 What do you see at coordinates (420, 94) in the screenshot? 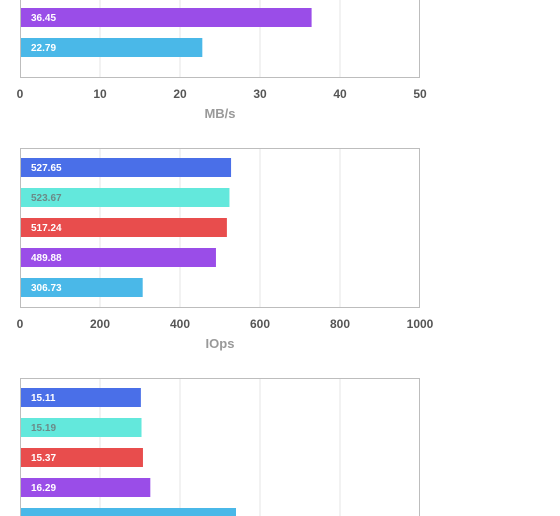
I see `x-tick-label: 50` at bounding box center [420, 94].